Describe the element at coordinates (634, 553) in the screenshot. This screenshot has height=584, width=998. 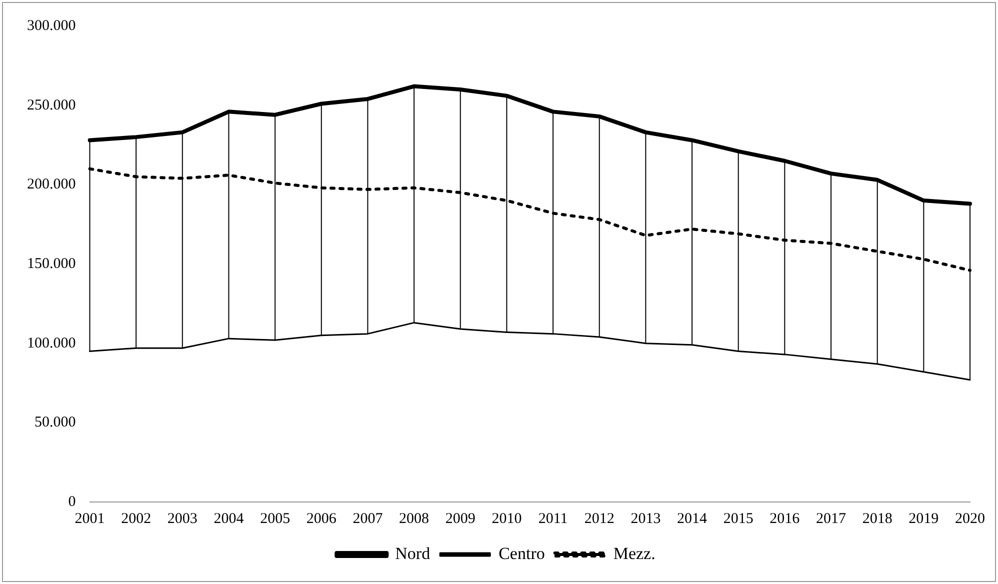
I see `legend-label: Mezz.` at that location.